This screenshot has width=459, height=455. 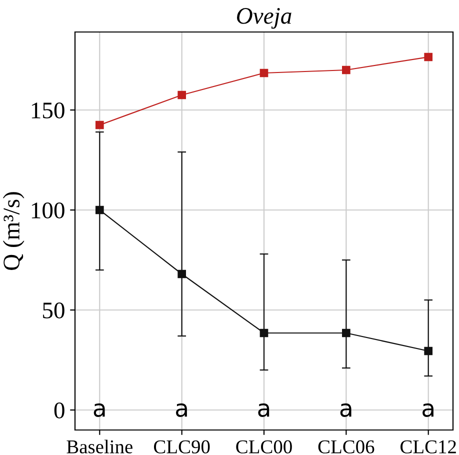 I want to click on x-tick-label: CLC90, so click(x=182, y=447).